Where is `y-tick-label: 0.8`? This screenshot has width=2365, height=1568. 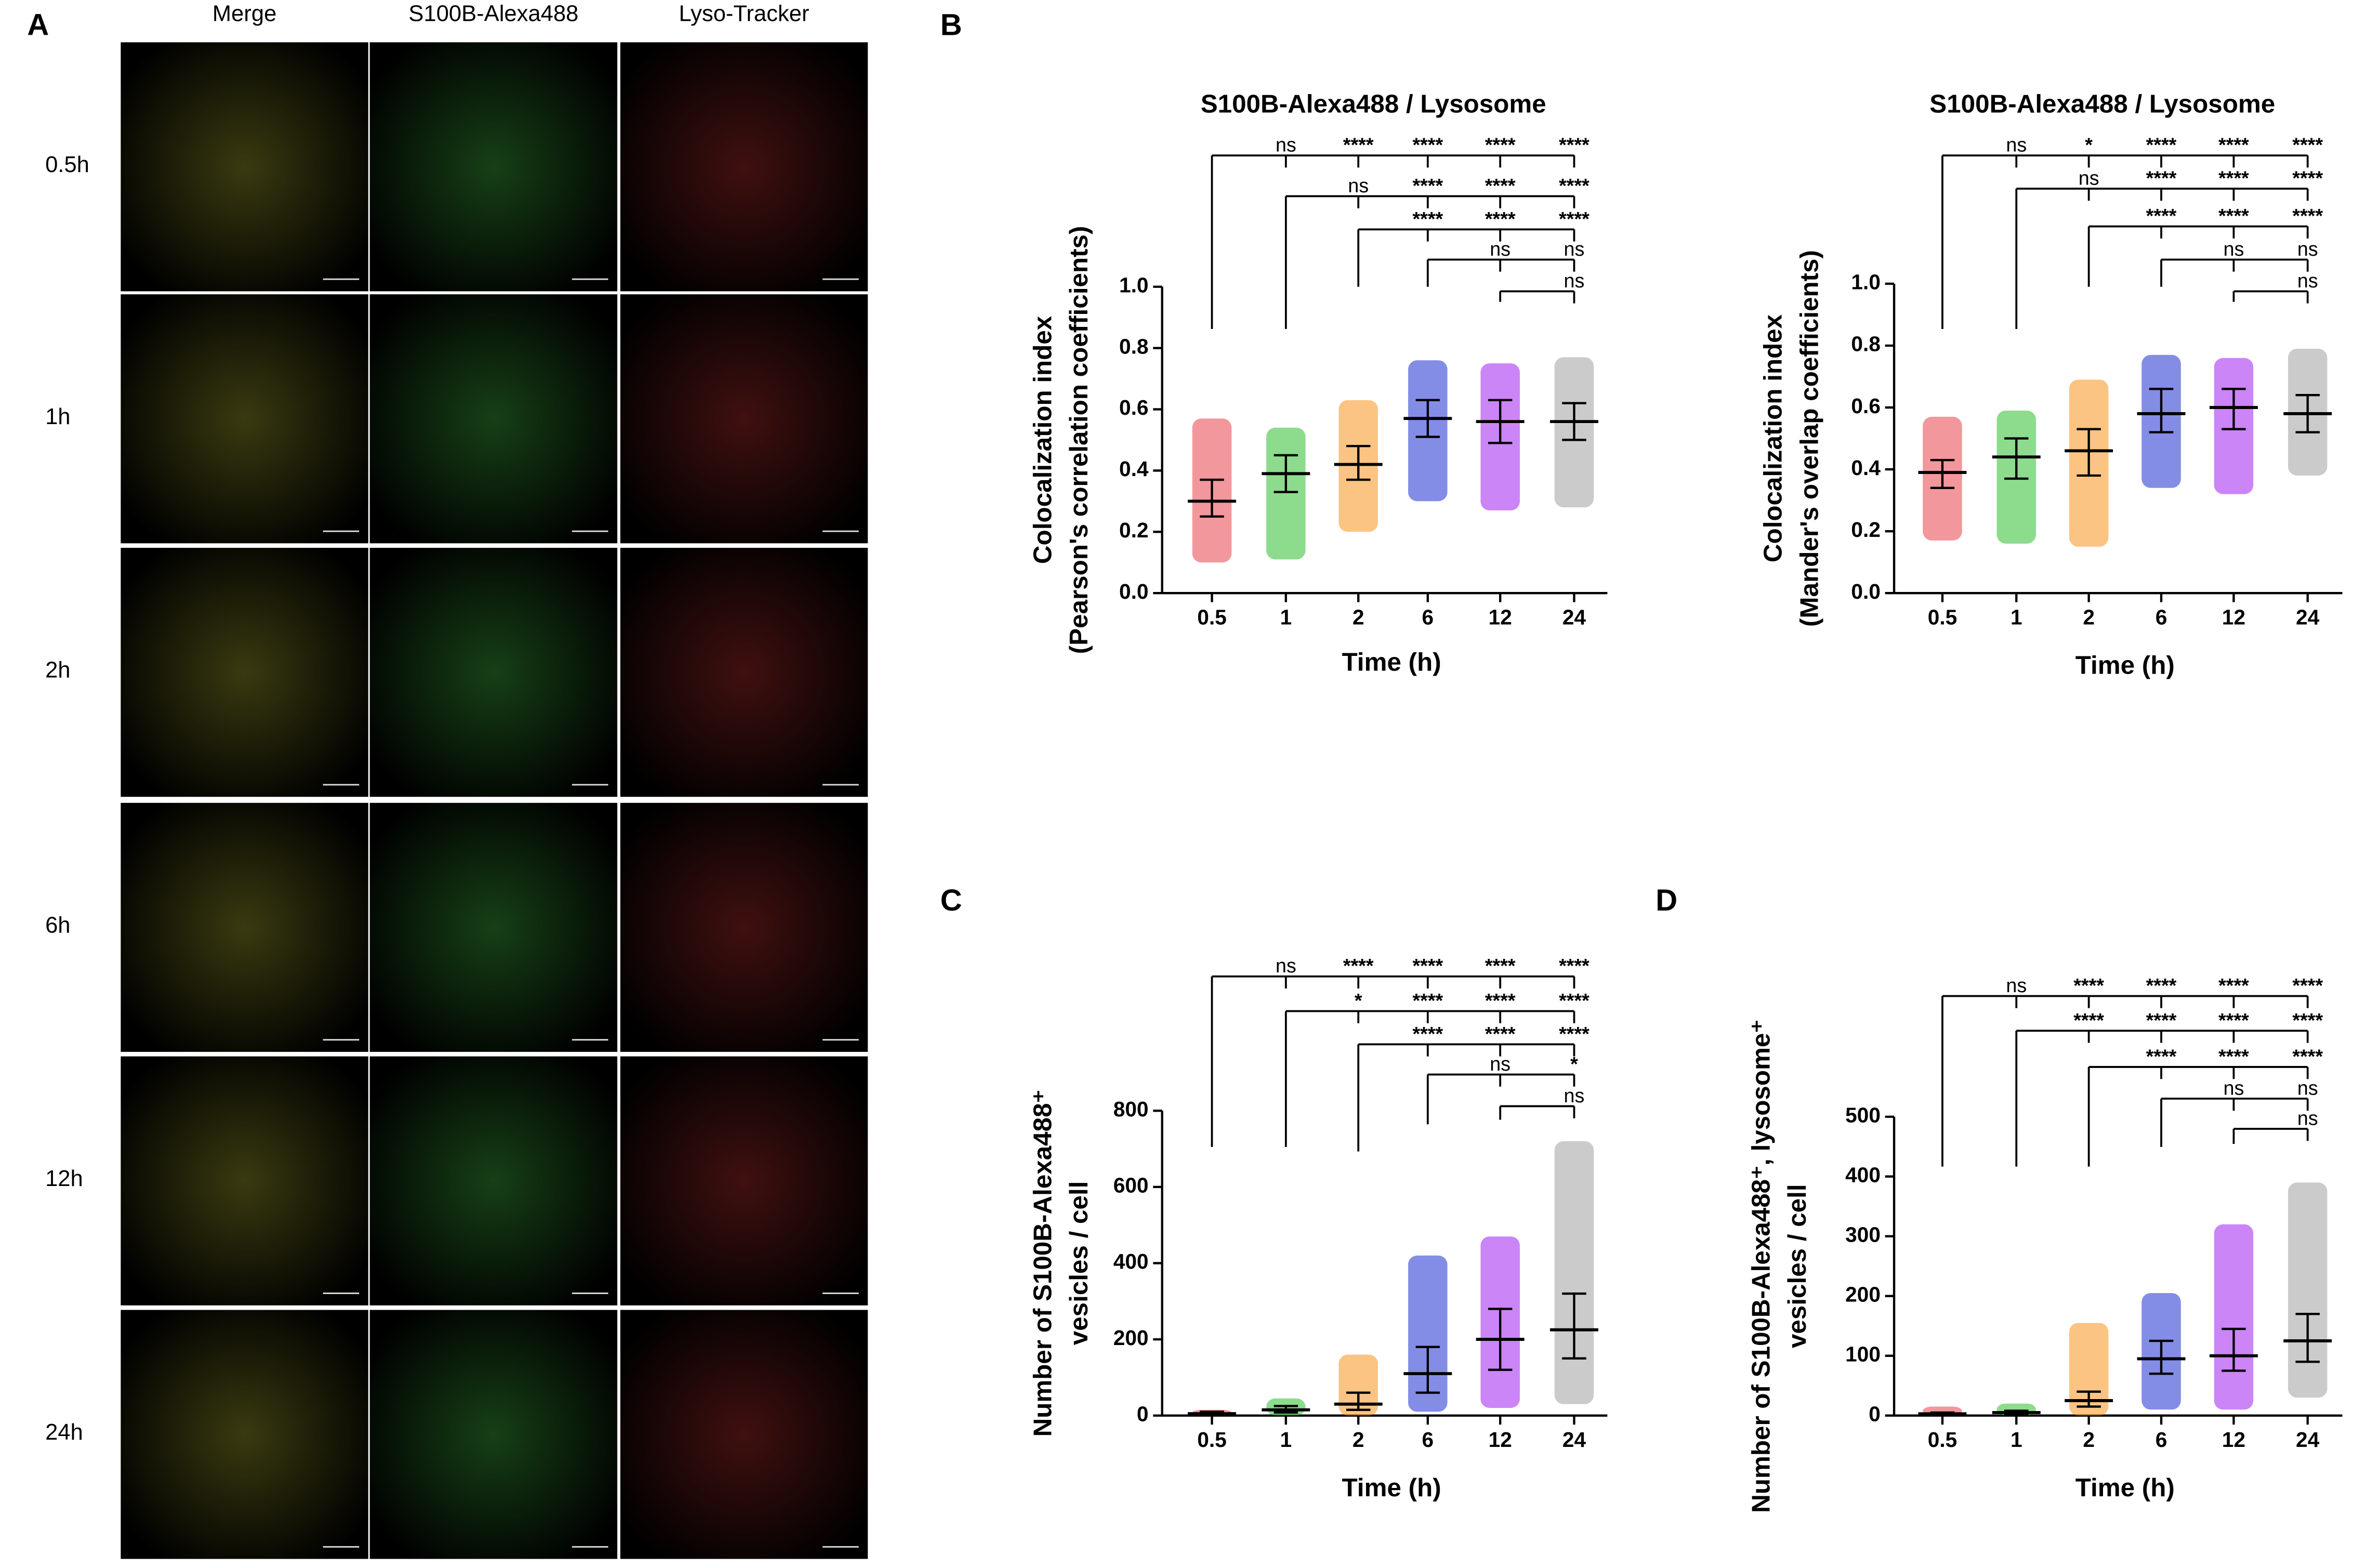 y-tick-label: 0.8 is located at coordinates (1134, 346).